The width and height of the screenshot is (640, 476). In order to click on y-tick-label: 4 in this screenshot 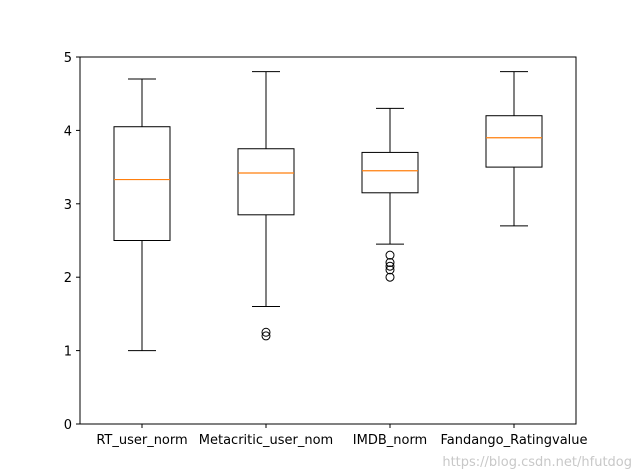, I will do `click(68, 131)`.